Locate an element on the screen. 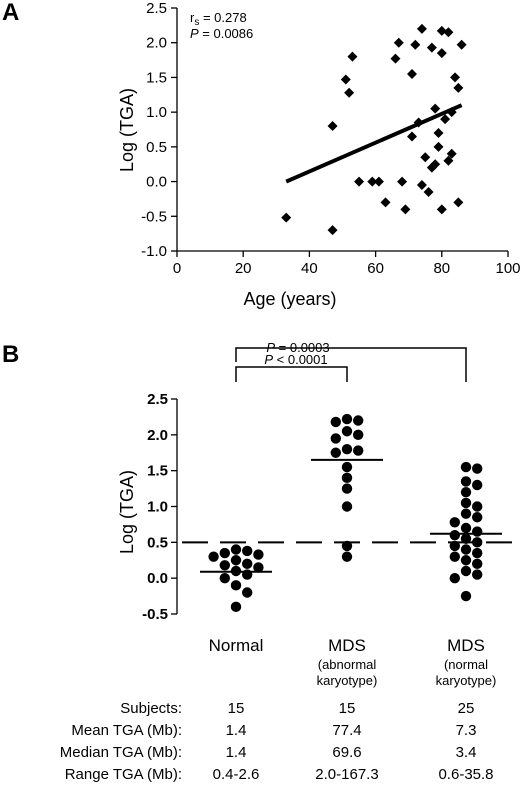 The width and height of the screenshot is (520, 788). panel-a-rs-annotation: rs = 0.278 is located at coordinates (218, 19).